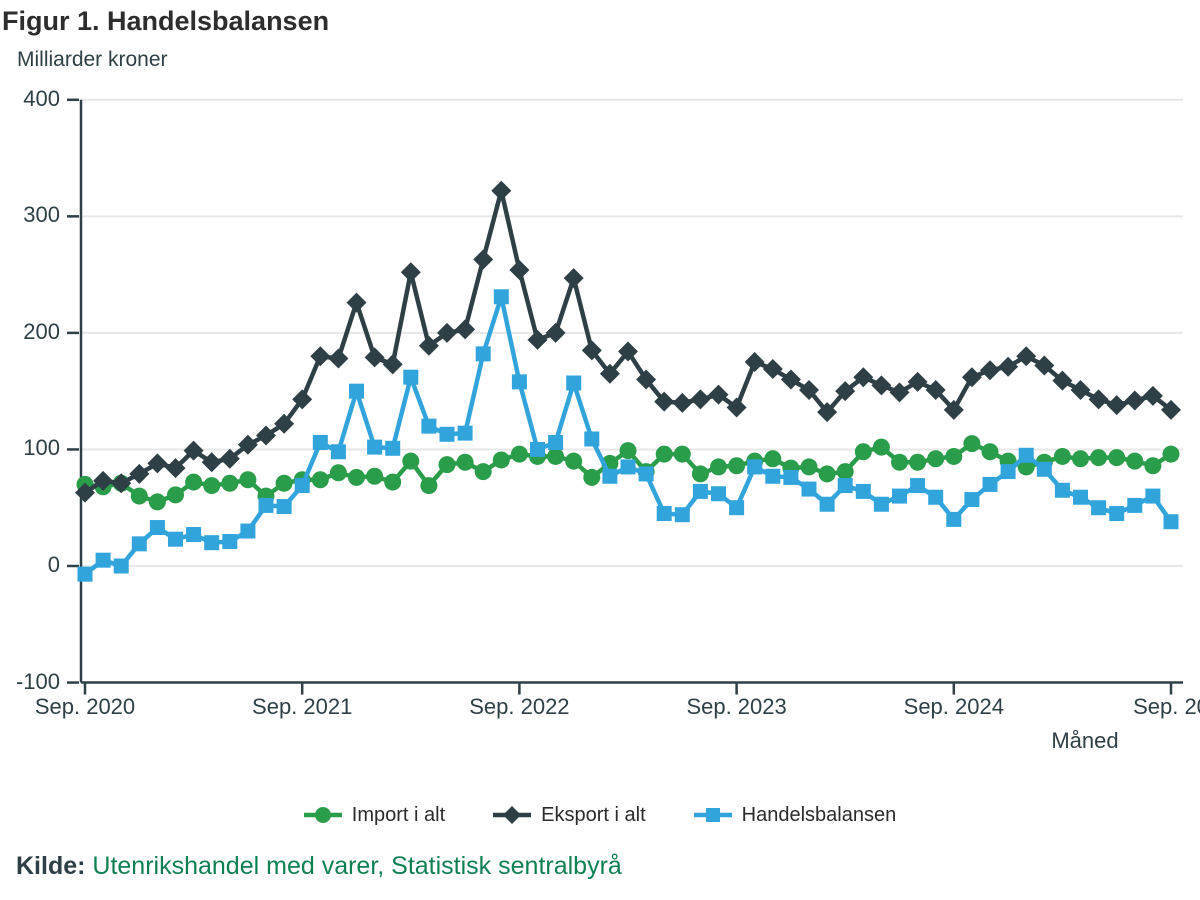  What do you see at coordinates (53, 564) in the screenshot?
I see `y-axis-label-0: 0` at bounding box center [53, 564].